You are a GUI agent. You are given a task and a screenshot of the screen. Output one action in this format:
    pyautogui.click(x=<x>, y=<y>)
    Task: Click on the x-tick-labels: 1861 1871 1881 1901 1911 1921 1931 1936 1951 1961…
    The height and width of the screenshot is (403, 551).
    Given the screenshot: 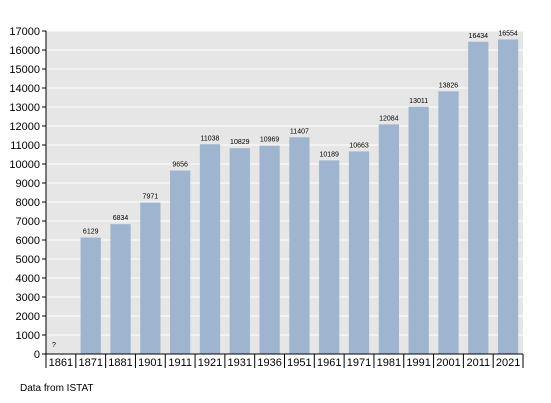 What is the action you would take?
    pyautogui.click(x=285, y=363)
    